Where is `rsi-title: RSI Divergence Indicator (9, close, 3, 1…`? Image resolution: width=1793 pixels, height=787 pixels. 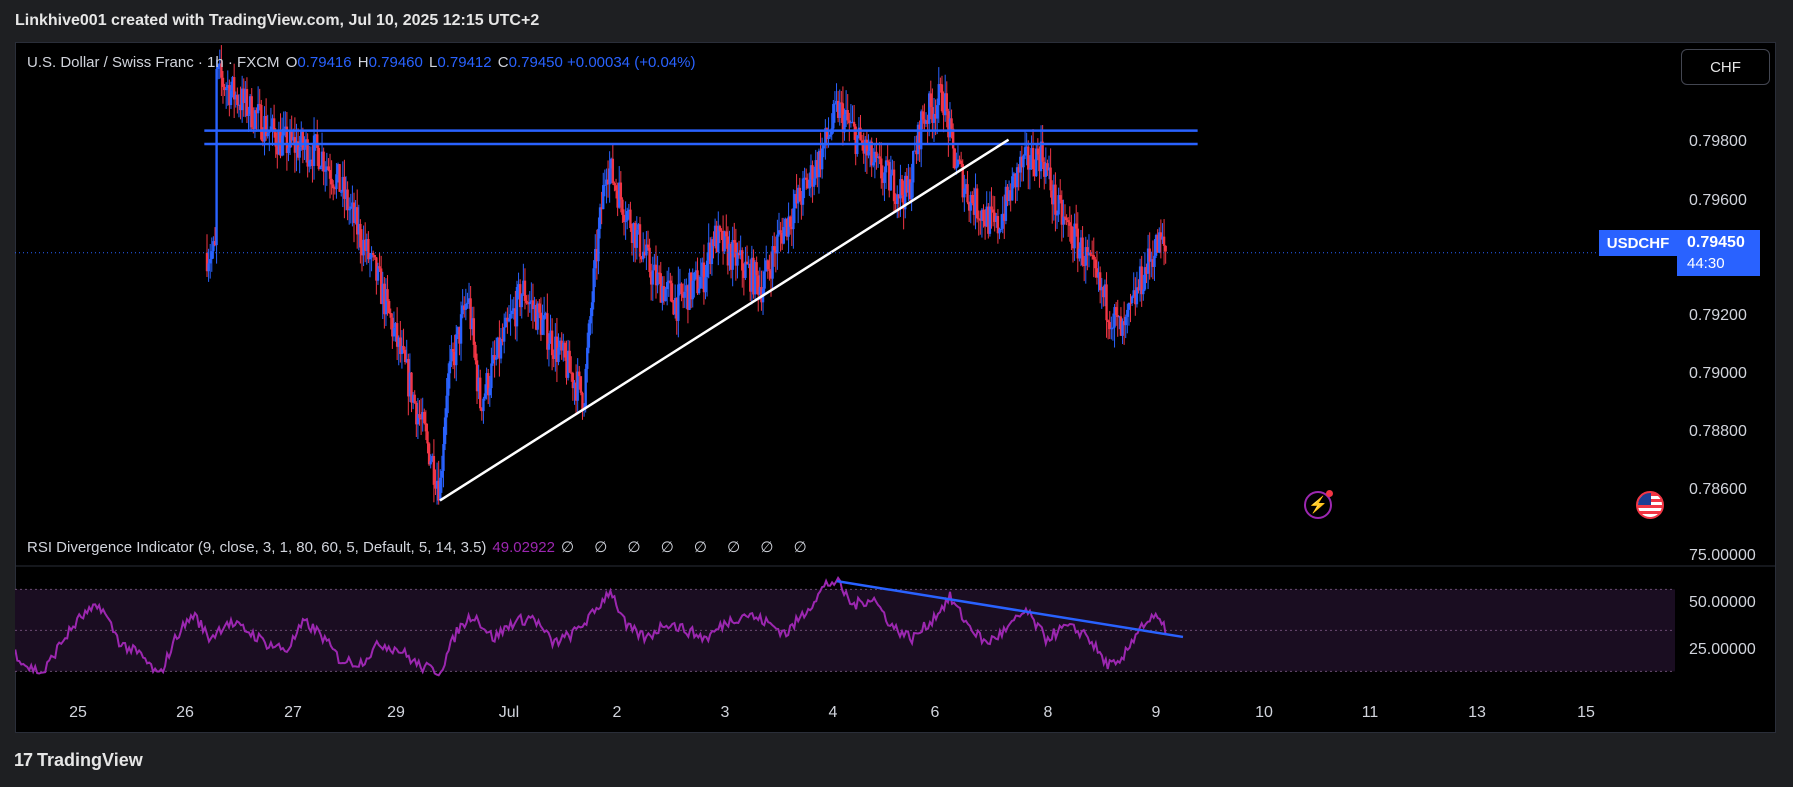
rsi-title: RSI Divergence Indicator (9, close, 3, 1… is located at coordinates (257, 547).